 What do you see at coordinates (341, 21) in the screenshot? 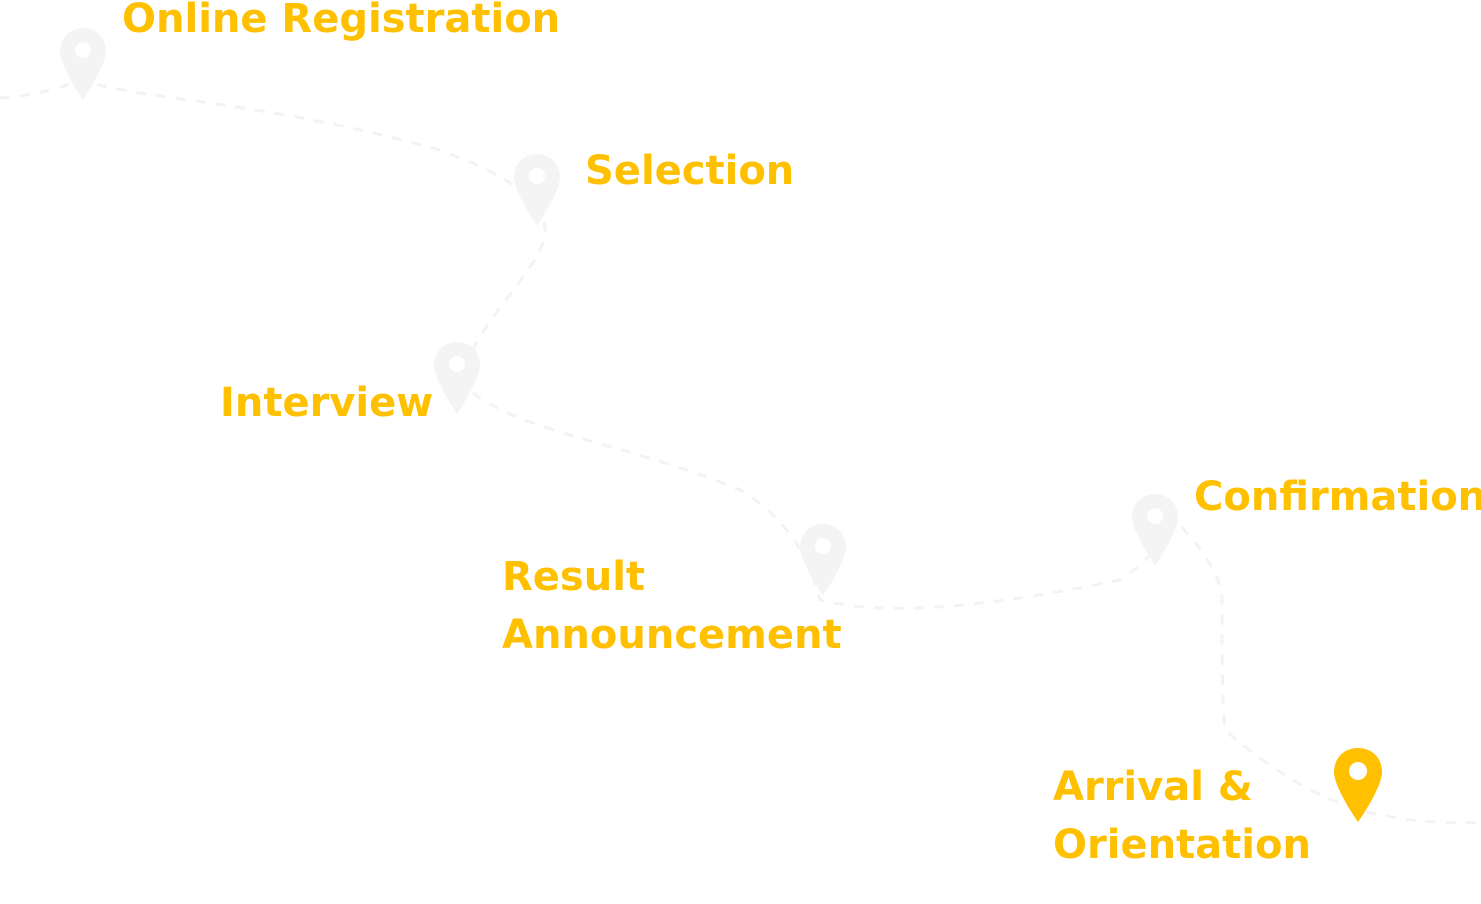
I see `step-title-online-registration: Online Registration` at bounding box center [341, 21].